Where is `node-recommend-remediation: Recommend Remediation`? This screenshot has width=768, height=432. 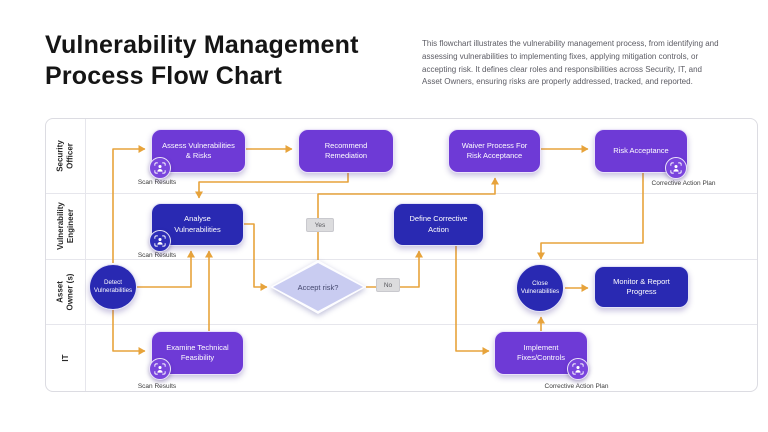 node-recommend-remediation: Recommend Remediation is located at coordinates (346, 151).